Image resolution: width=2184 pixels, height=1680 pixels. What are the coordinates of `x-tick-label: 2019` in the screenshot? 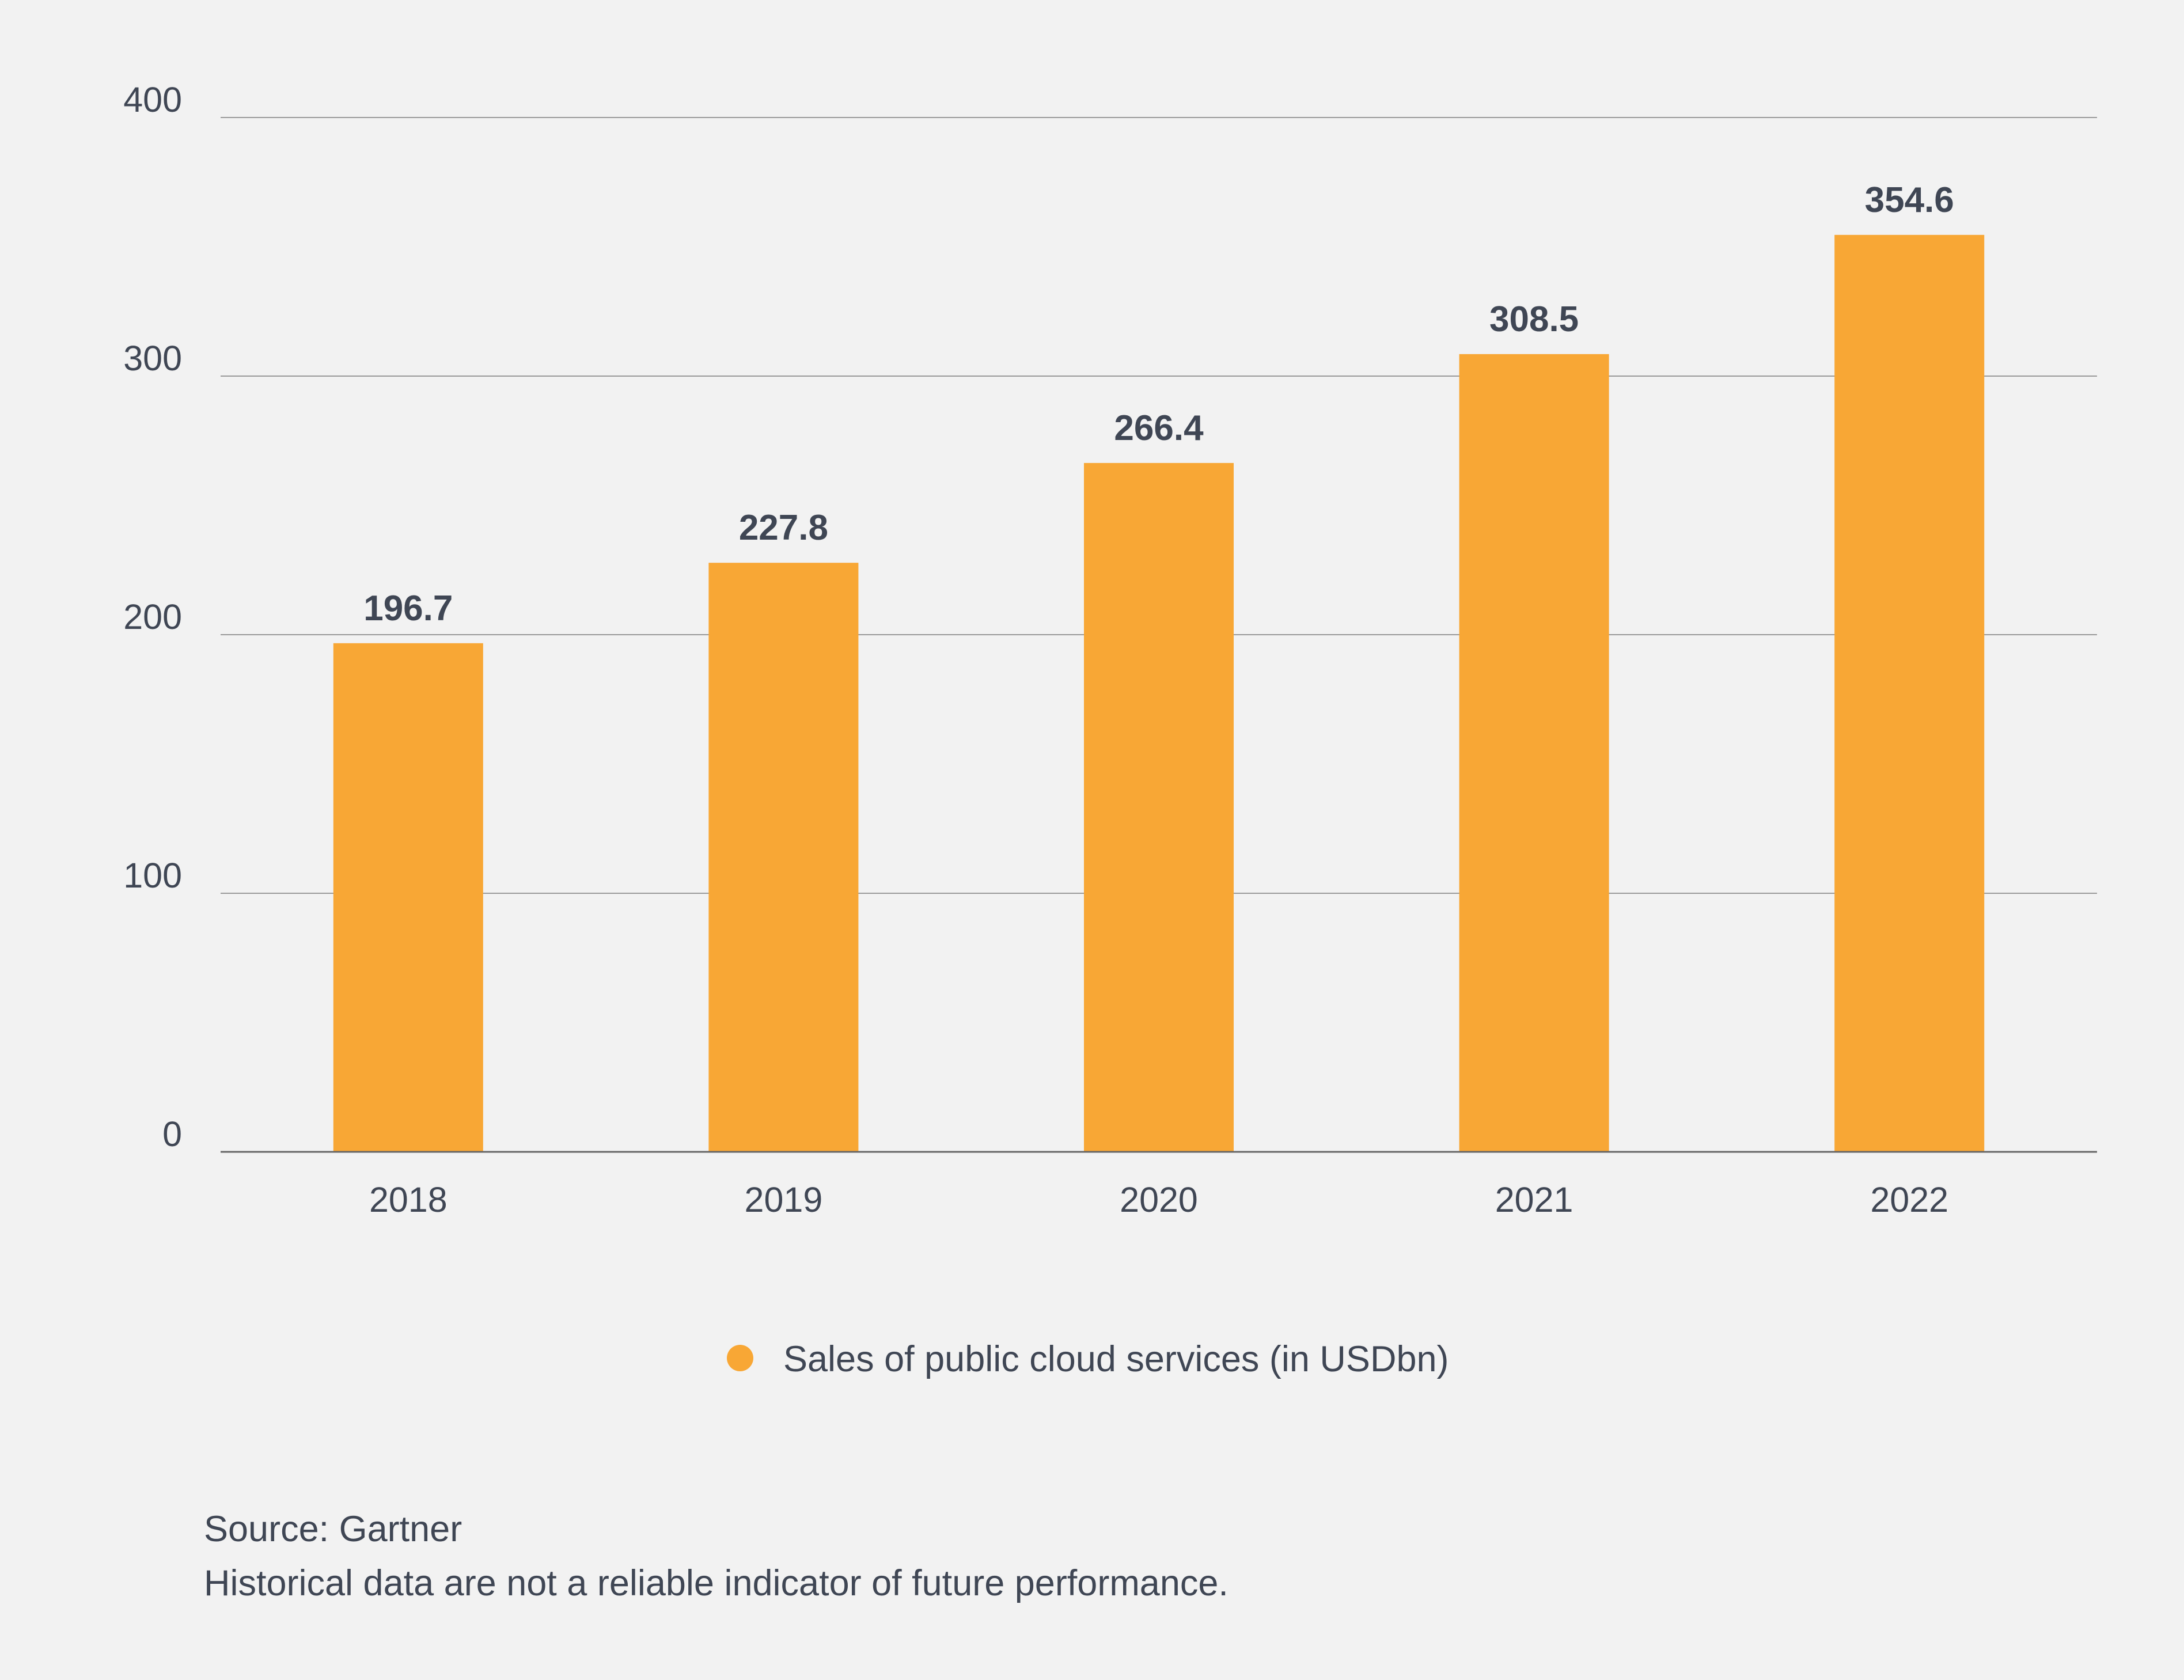 It's located at (784, 1199).